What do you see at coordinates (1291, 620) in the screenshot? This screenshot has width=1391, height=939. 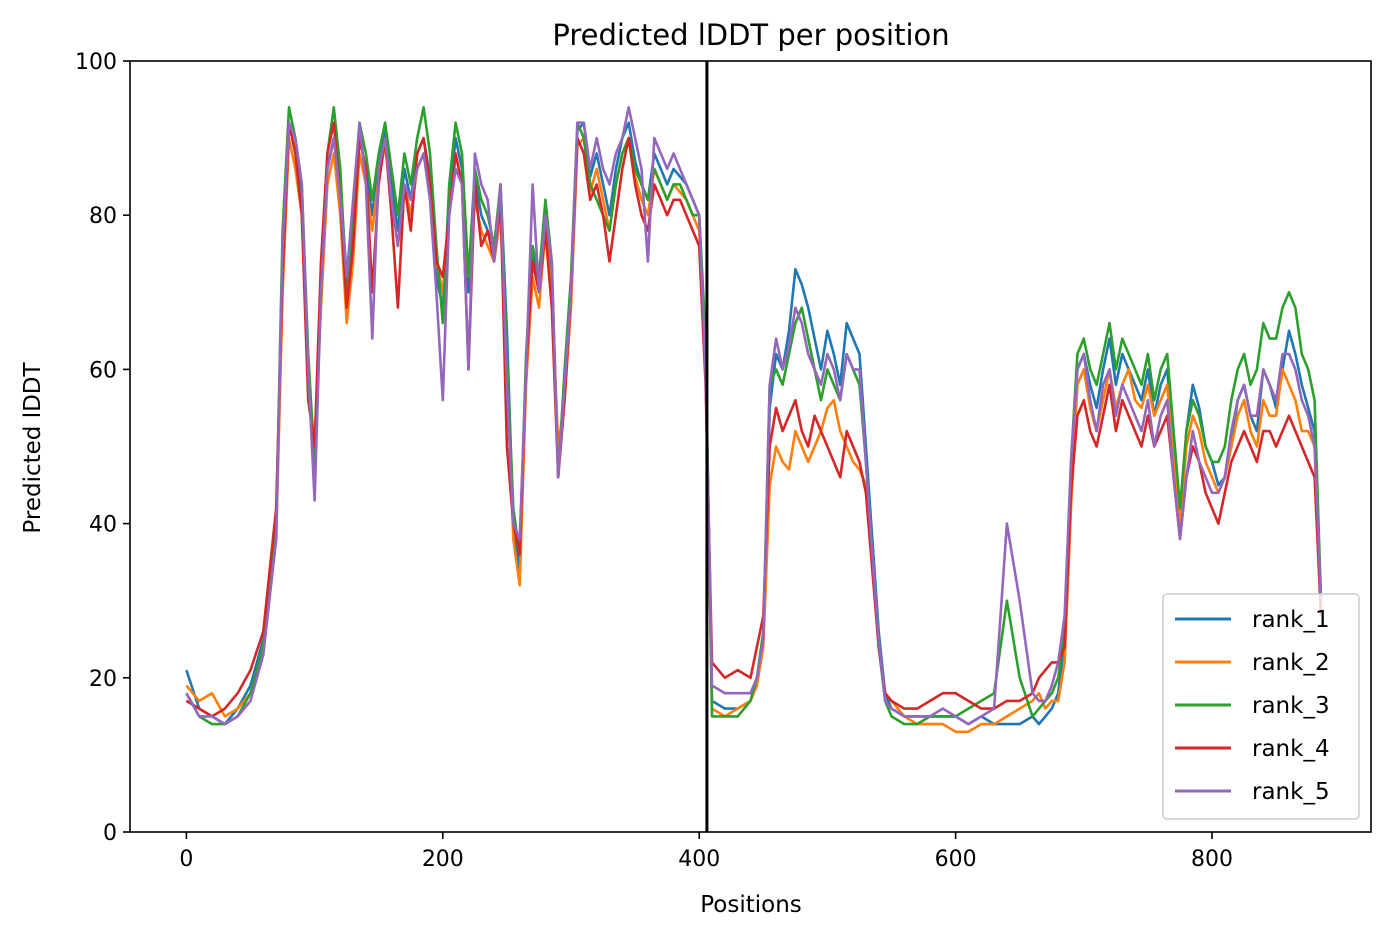 I see `legend-label-rank_1: rank_1` at bounding box center [1291, 620].